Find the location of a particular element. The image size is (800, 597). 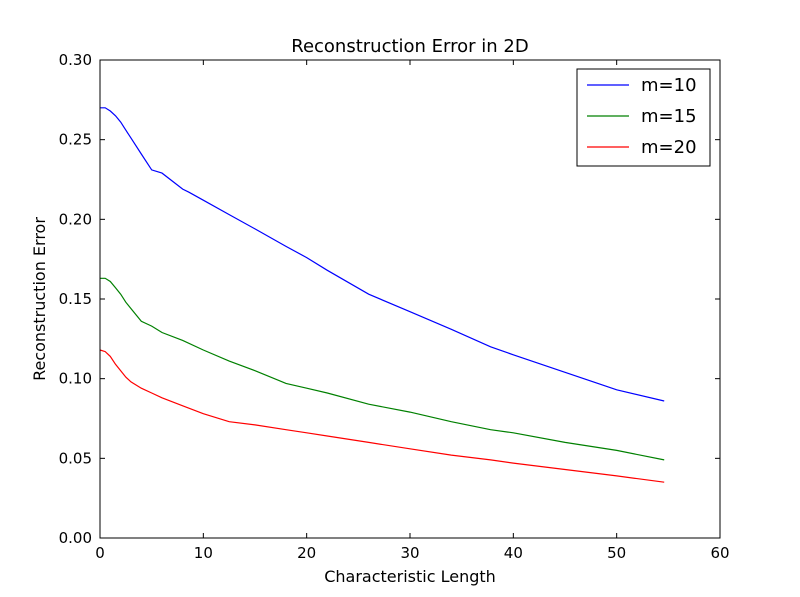

x-tick-label: 20 is located at coordinates (306, 553).